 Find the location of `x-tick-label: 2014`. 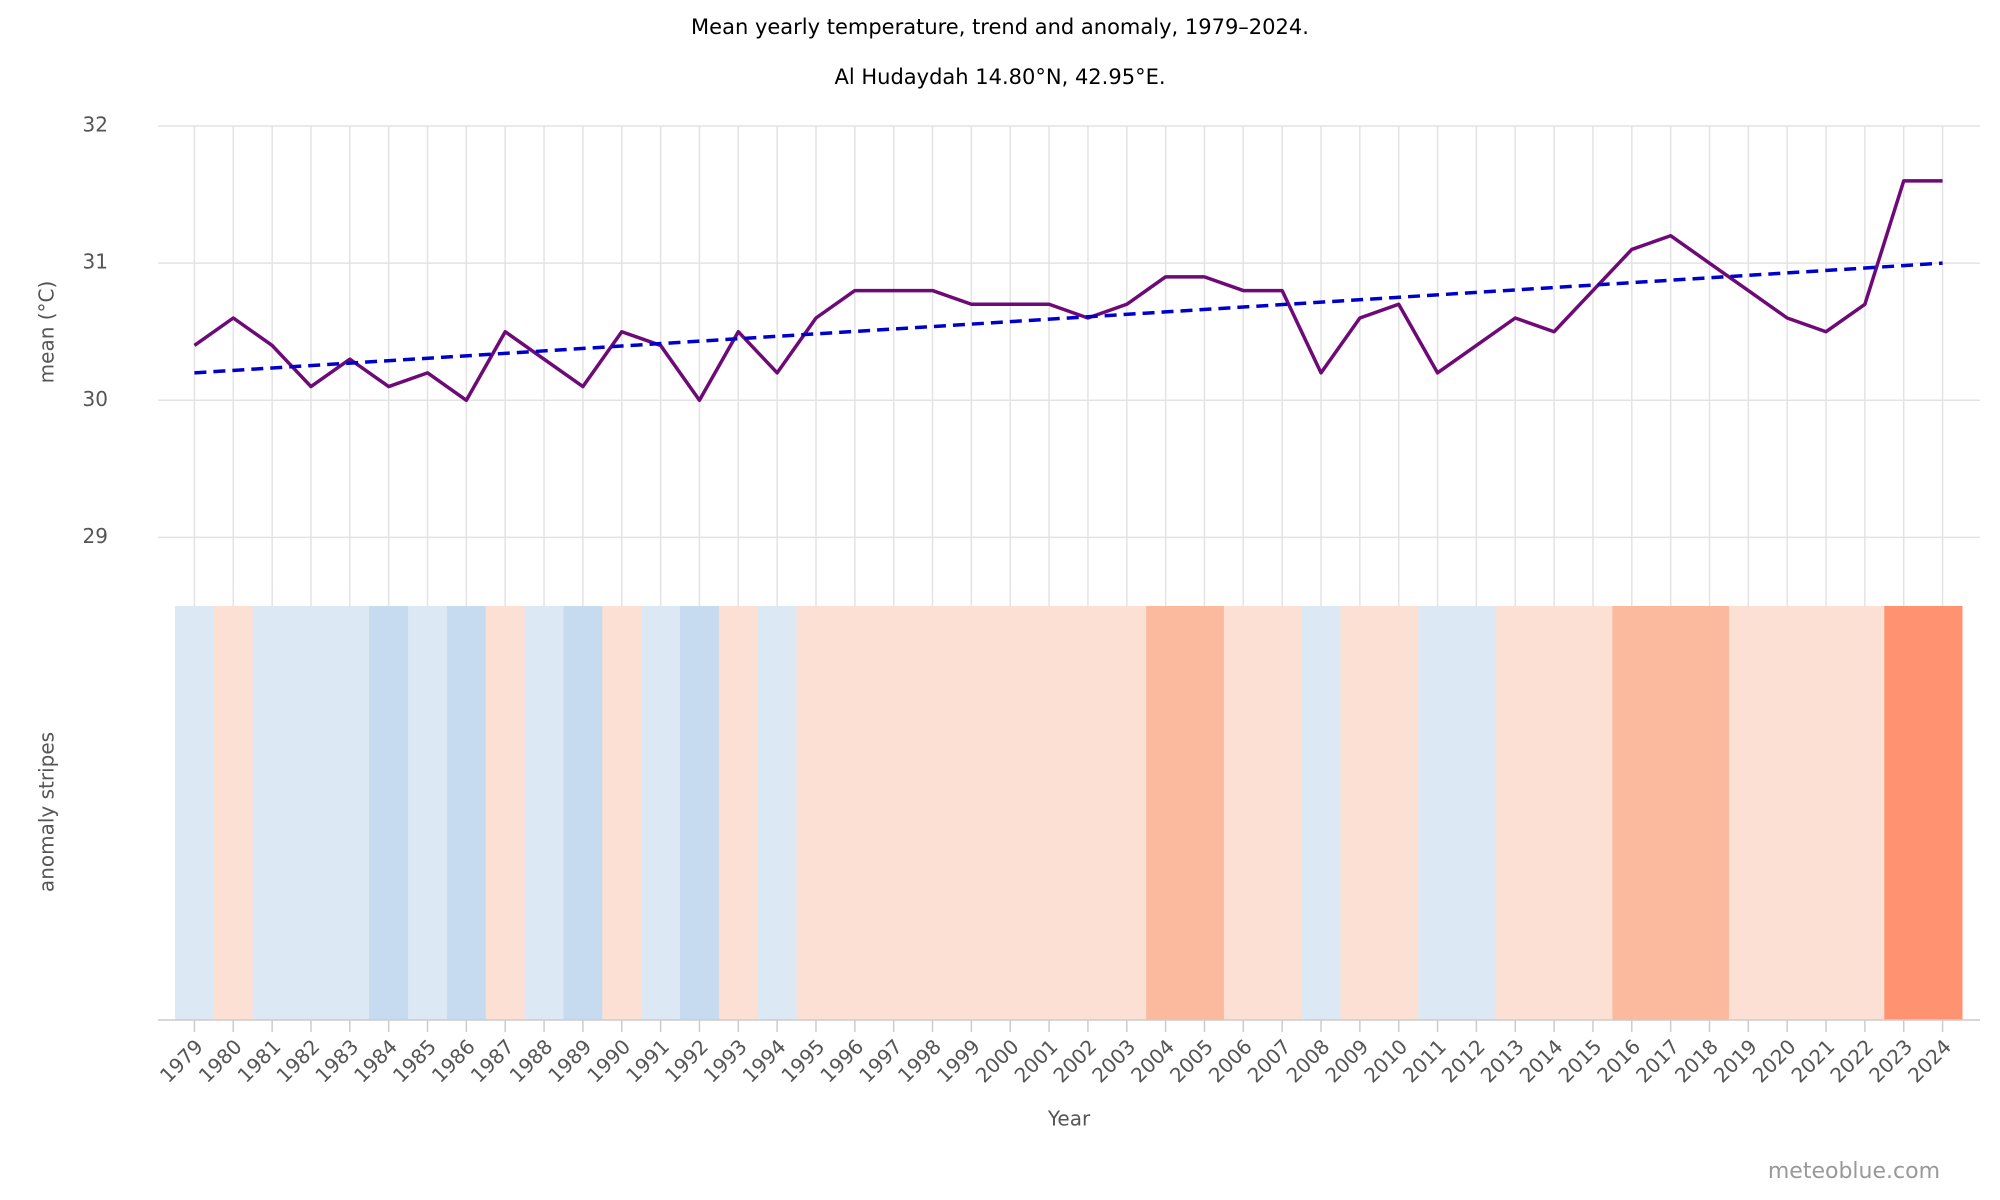

x-tick-label: 2014 is located at coordinates (1541, 1060).